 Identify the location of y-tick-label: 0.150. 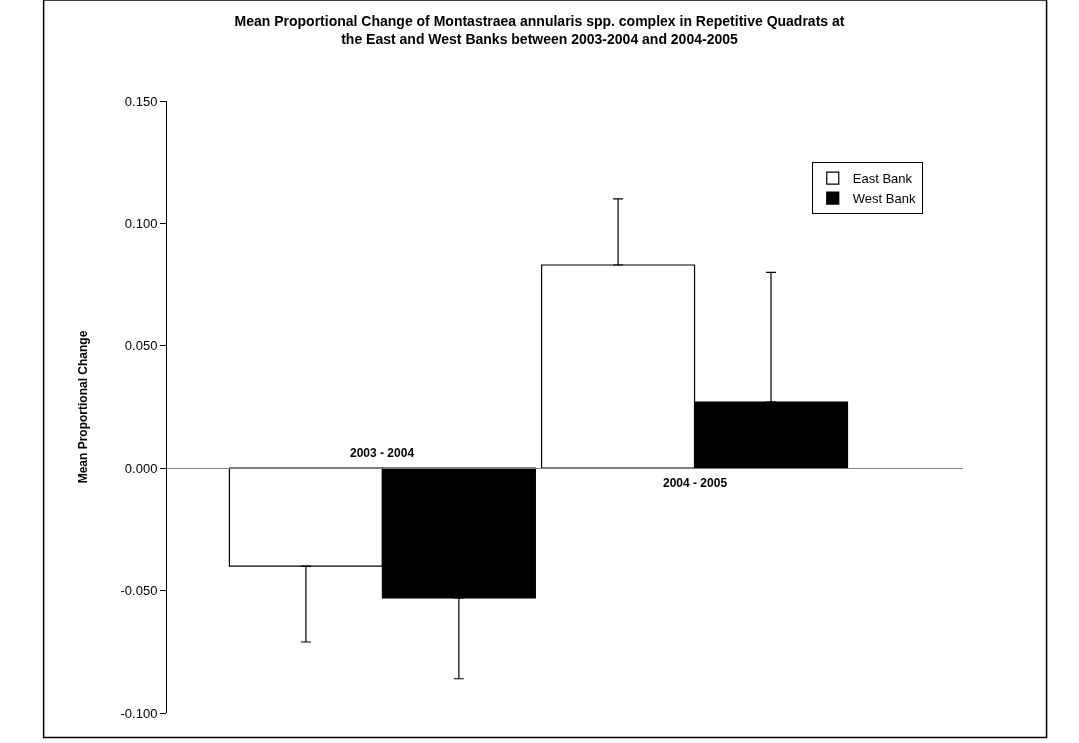
(141, 101).